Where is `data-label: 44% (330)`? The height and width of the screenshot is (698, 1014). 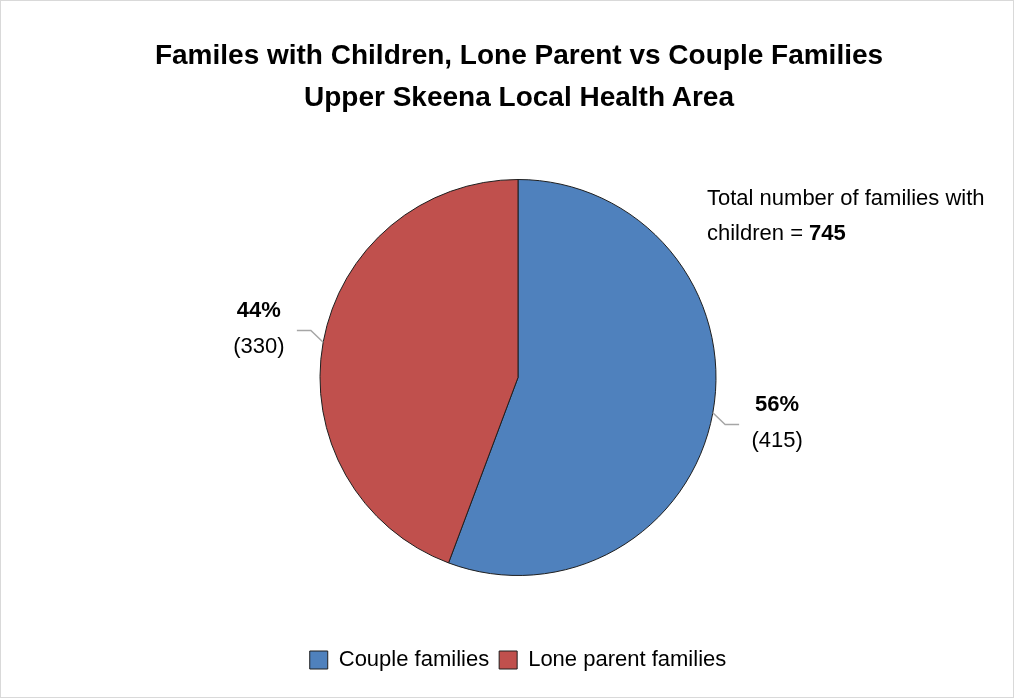
data-label: 44% (330) is located at coordinates (259, 327).